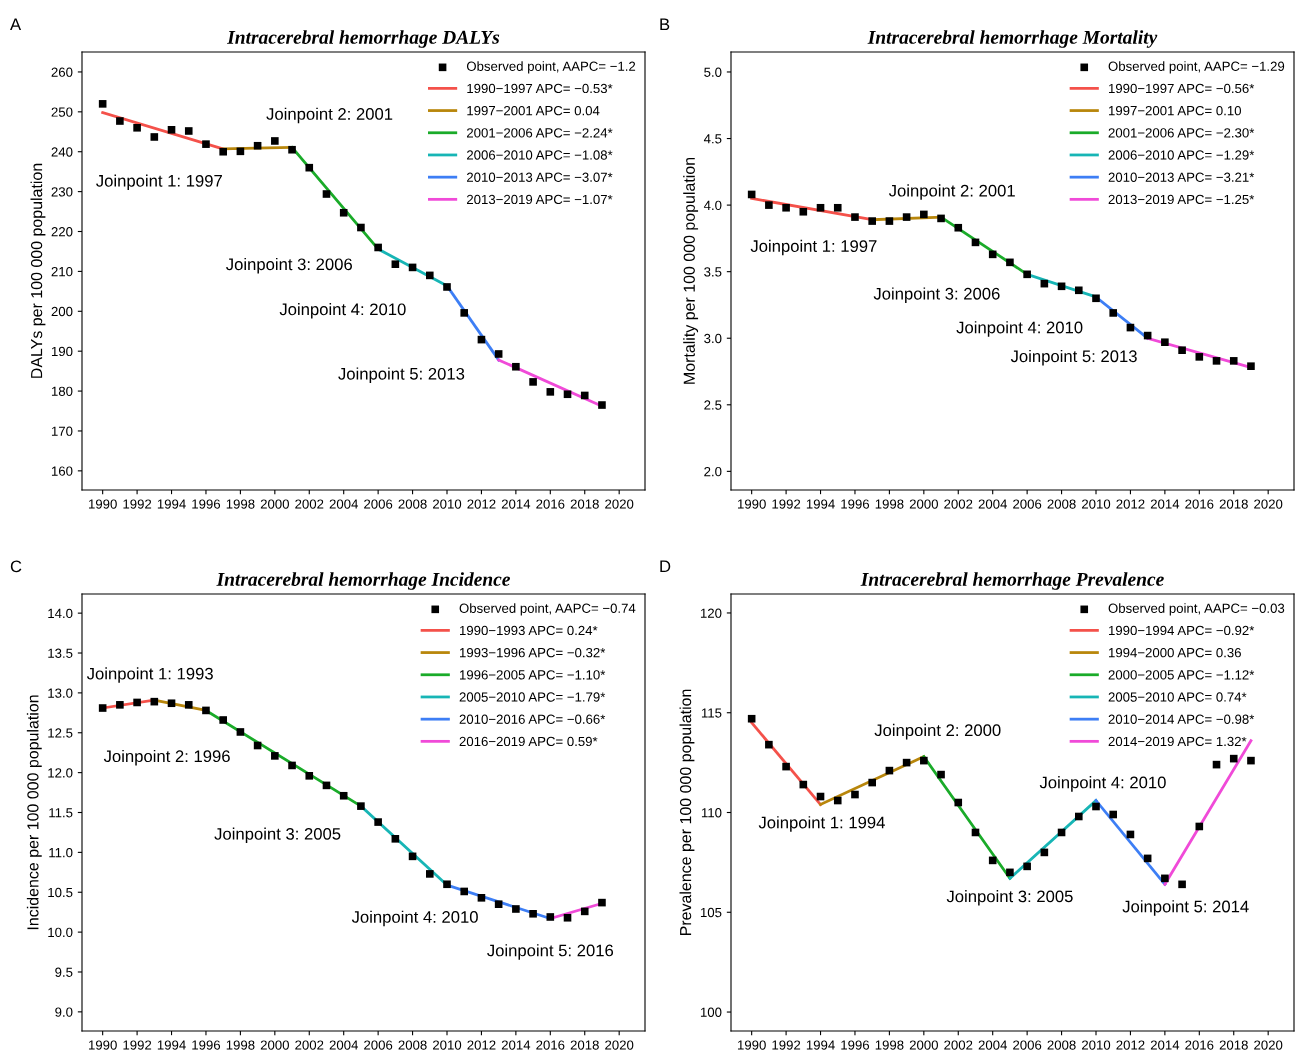 This screenshot has width=1296, height=1053. I want to click on legend-label: 2006−2010 APC= −1.08*, so click(540, 155).